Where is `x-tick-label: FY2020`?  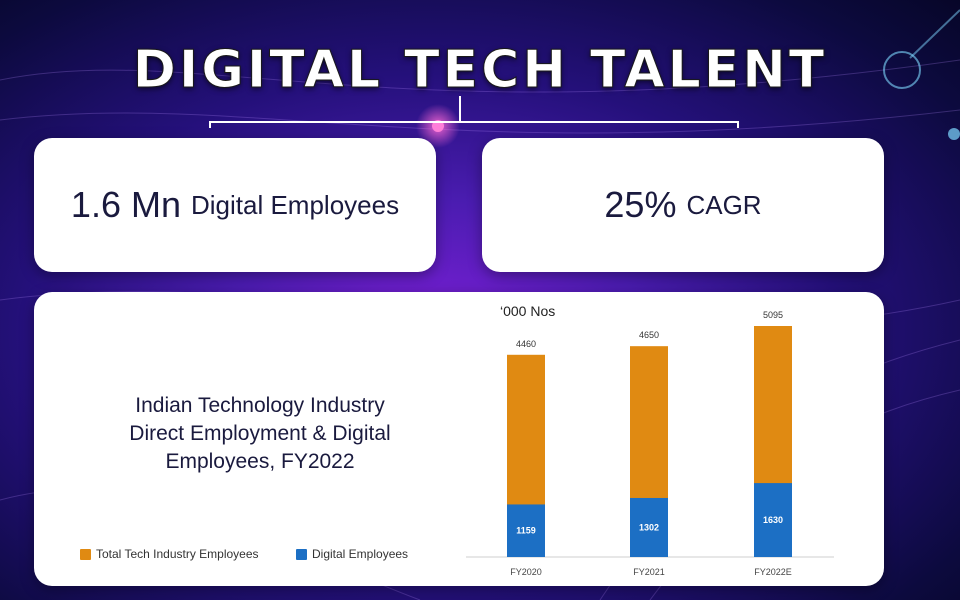 x-tick-label: FY2020 is located at coordinates (526, 572).